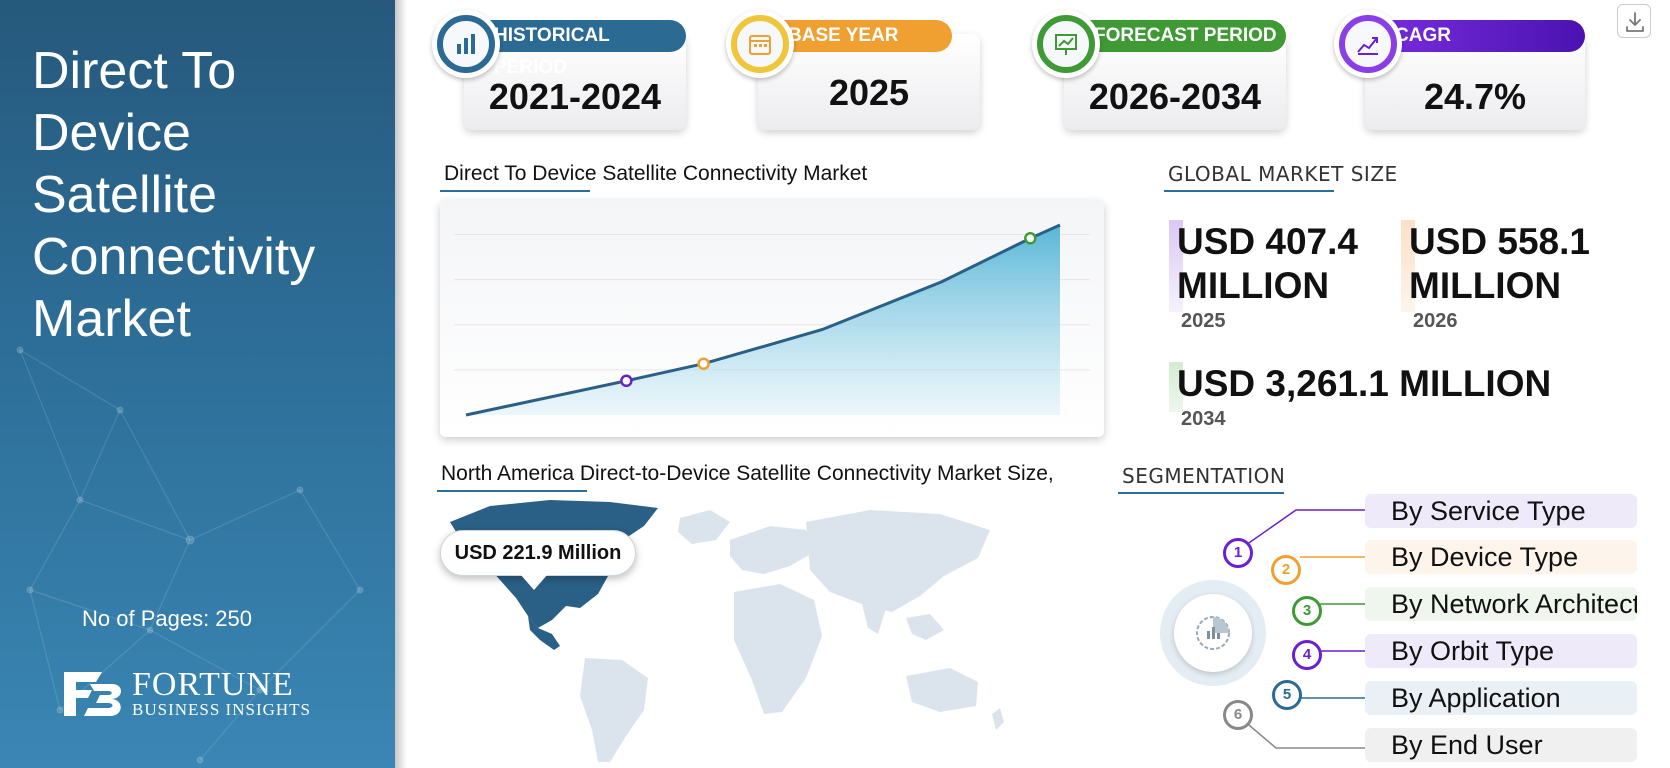 This screenshot has width=1670, height=768. What do you see at coordinates (167, 618) in the screenshot?
I see `page-count: No of Pages: 250` at bounding box center [167, 618].